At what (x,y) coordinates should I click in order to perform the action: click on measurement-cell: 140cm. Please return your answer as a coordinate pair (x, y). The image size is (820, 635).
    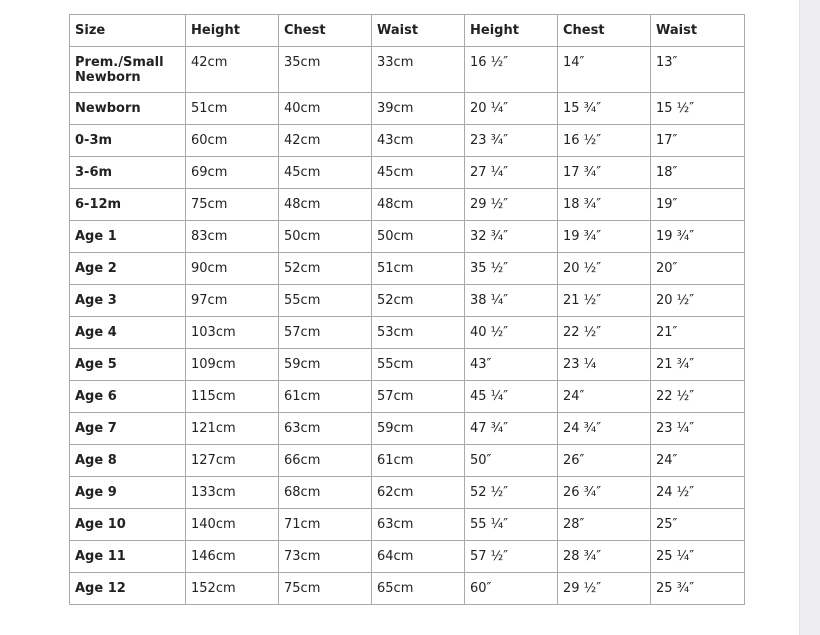
    Looking at the image, I should click on (232, 524).